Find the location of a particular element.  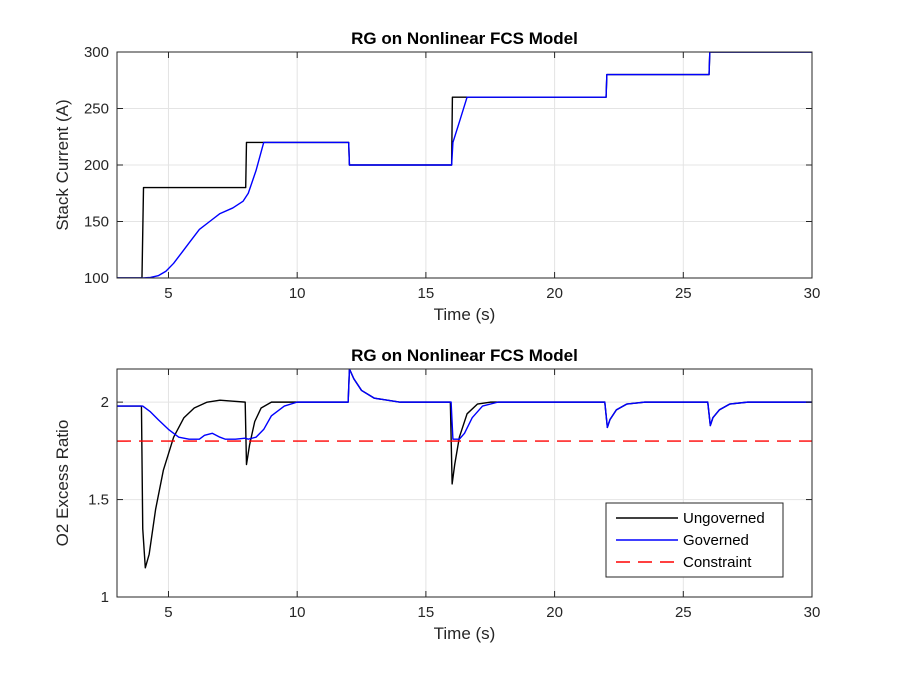

y-tick-label: 300 is located at coordinates (96, 52).